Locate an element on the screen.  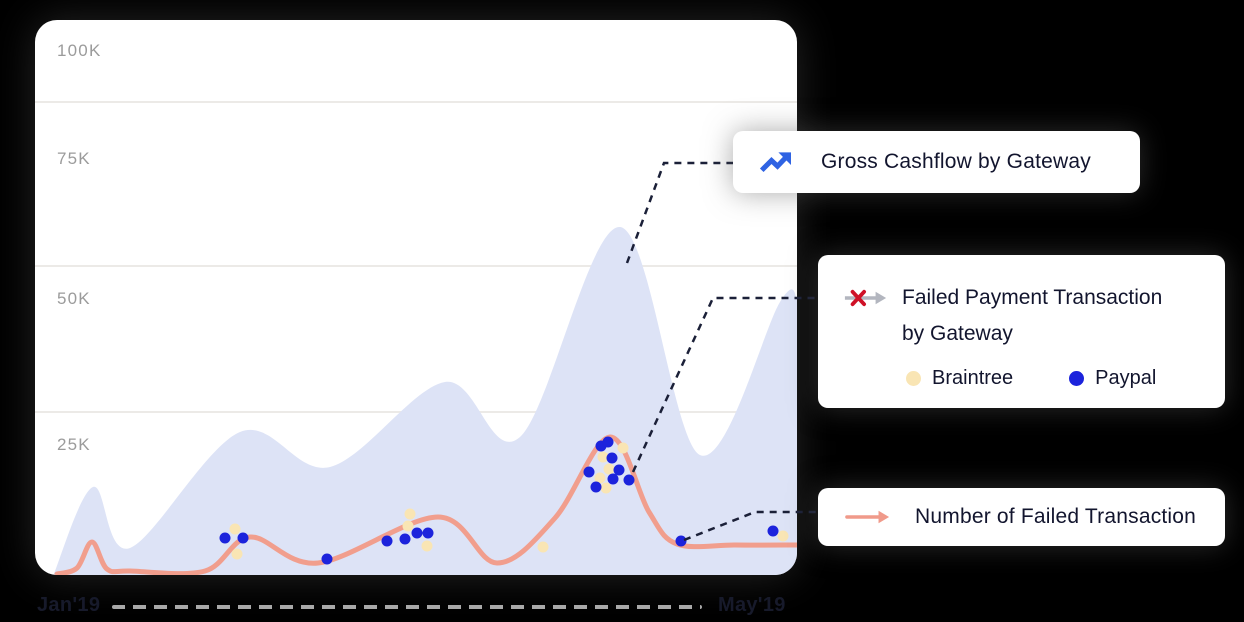
y-axis-label-75k: 75K is located at coordinates (74, 158).